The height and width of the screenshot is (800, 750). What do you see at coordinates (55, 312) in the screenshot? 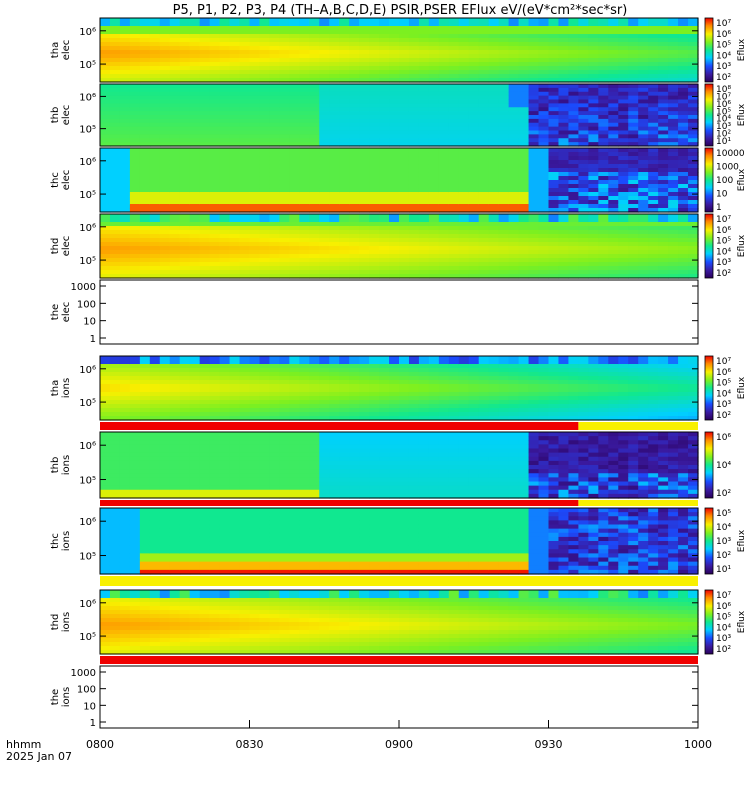
I see `y-axis-label: the` at bounding box center [55, 312].